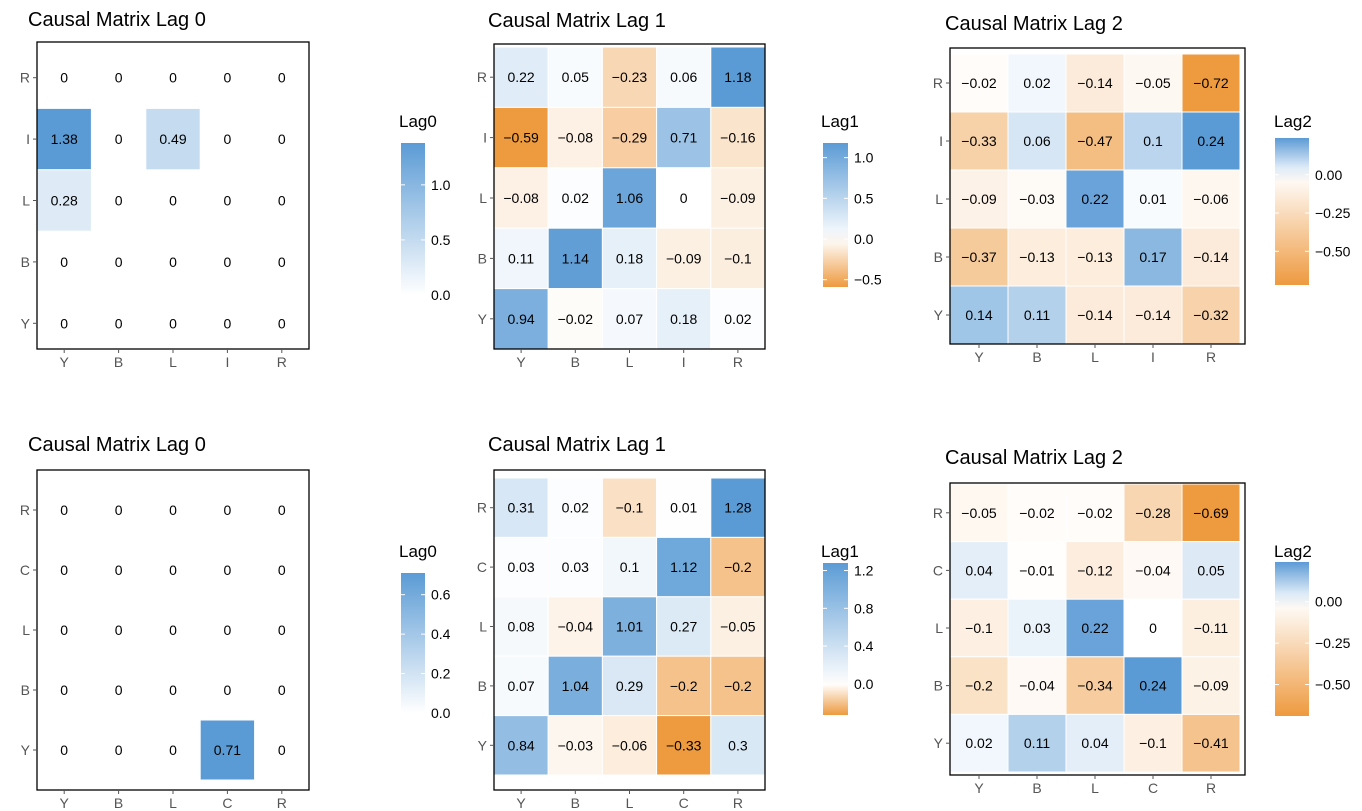 The width and height of the screenshot is (1362, 811). What do you see at coordinates (1037, 570) in the screenshot?
I see `cell-value-label: −0.01` at bounding box center [1037, 570].